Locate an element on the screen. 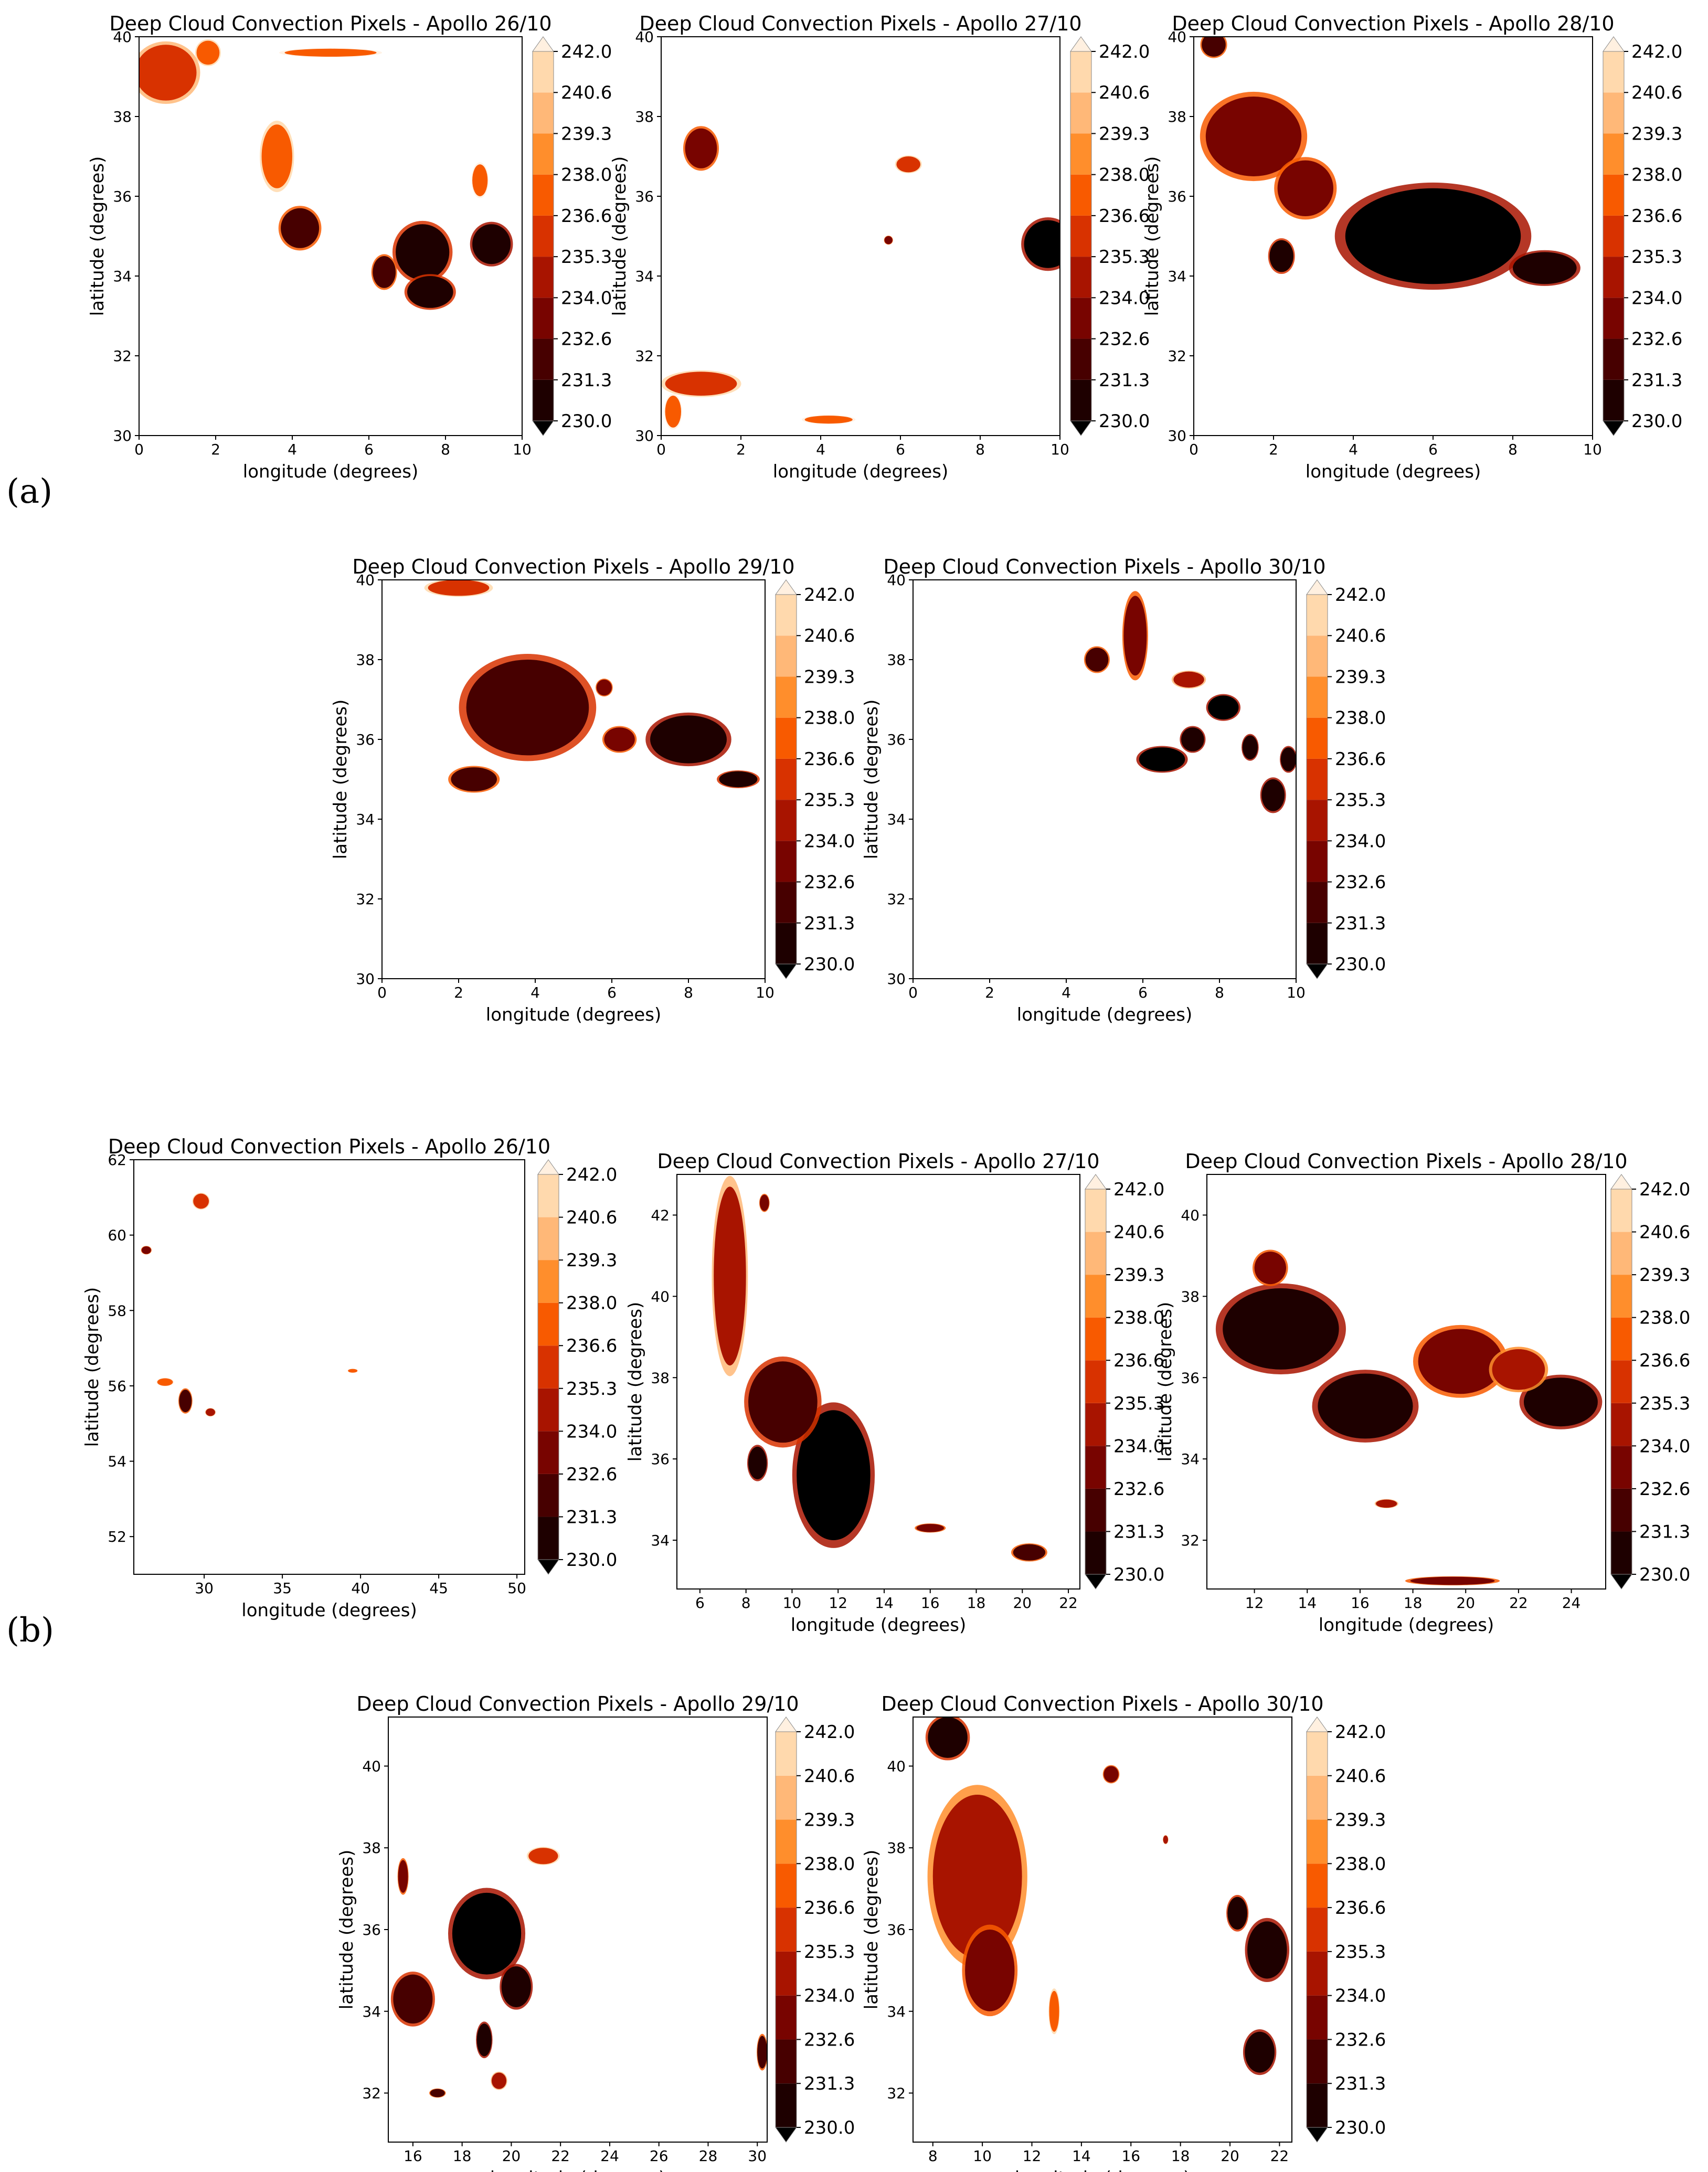 Image resolution: width=1708 pixels, height=2172 pixels. colorbar-tick-label: 236.6 is located at coordinates (1361, 1909).